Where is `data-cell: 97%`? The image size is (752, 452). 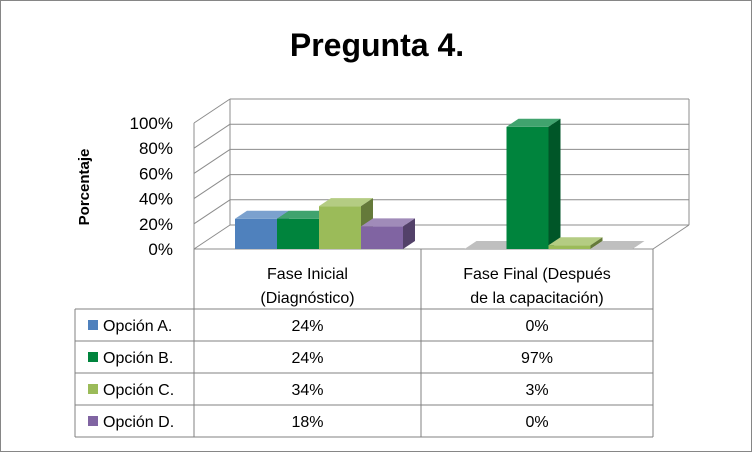
data-cell: 97% is located at coordinates (537, 358).